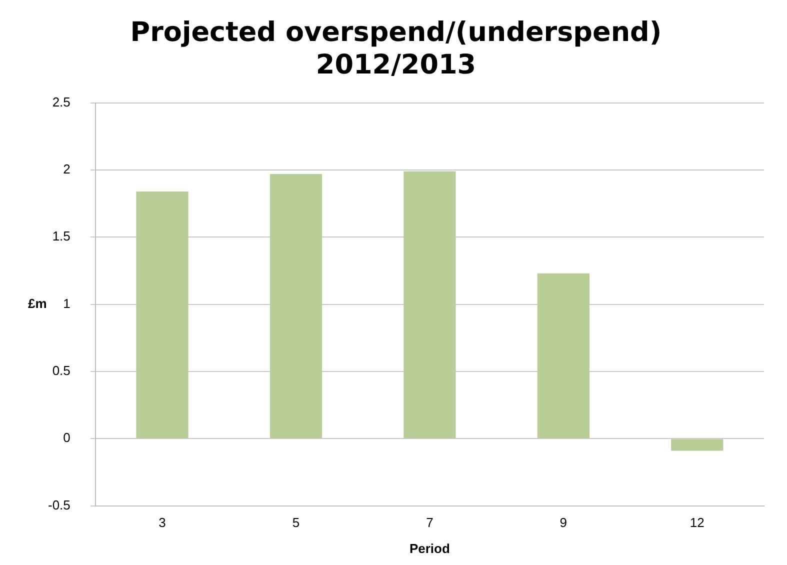 Image resolution: width=787 pixels, height=565 pixels. Describe the element at coordinates (697, 522) in the screenshot. I see `x-tick-label: 12` at that location.